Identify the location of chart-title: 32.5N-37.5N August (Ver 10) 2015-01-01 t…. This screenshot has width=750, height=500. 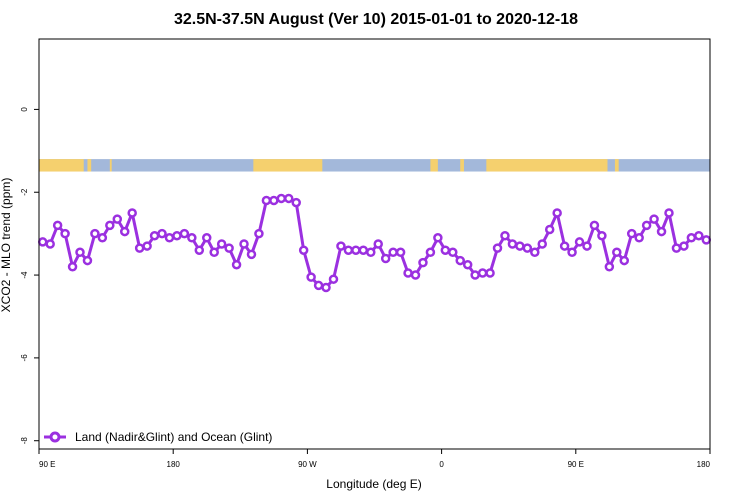
(376, 19).